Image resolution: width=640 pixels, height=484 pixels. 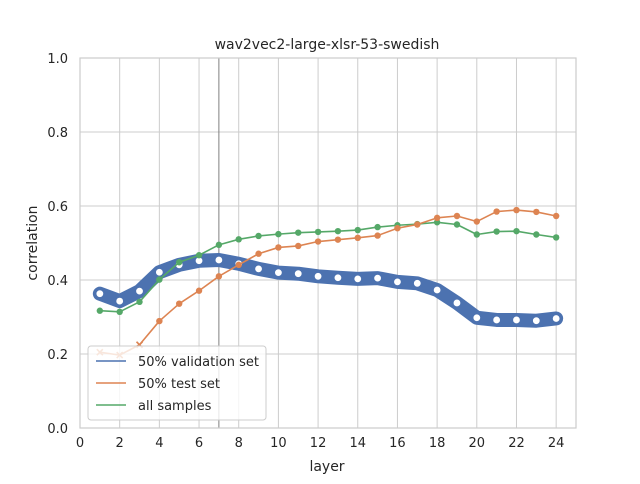 What do you see at coordinates (57, 355) in the screenshot?
I see `y-tick-label: 0.2` at bounding box center [57, 355].